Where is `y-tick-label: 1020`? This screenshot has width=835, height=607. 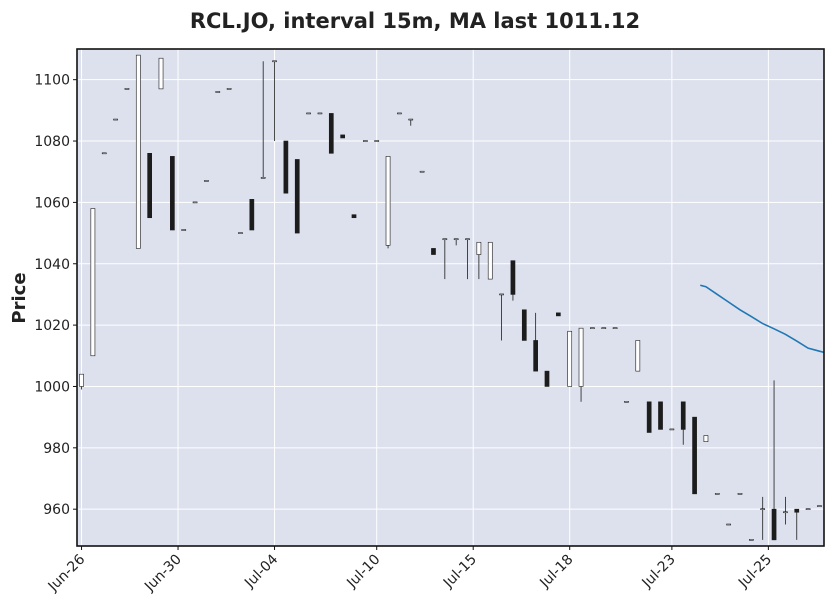 y-tick-label: 1020 is located at coordinates (52, 326).